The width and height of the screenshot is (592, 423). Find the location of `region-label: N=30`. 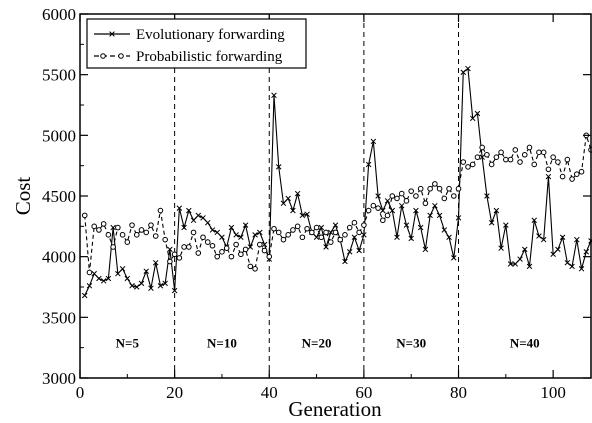

region-label: N=30 is located at coordinates (411, 343).